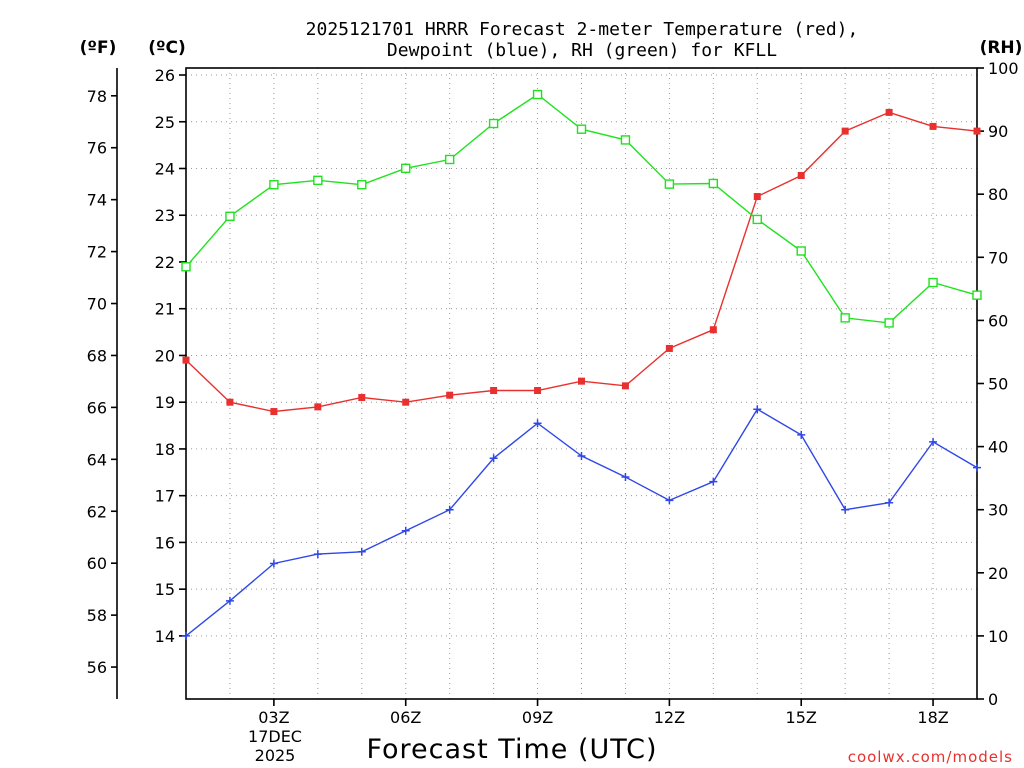 Image resolution: width=1024 pixels, height=768 pixels. I want to click on celsius-tick-label: 19, so click(165, 402).